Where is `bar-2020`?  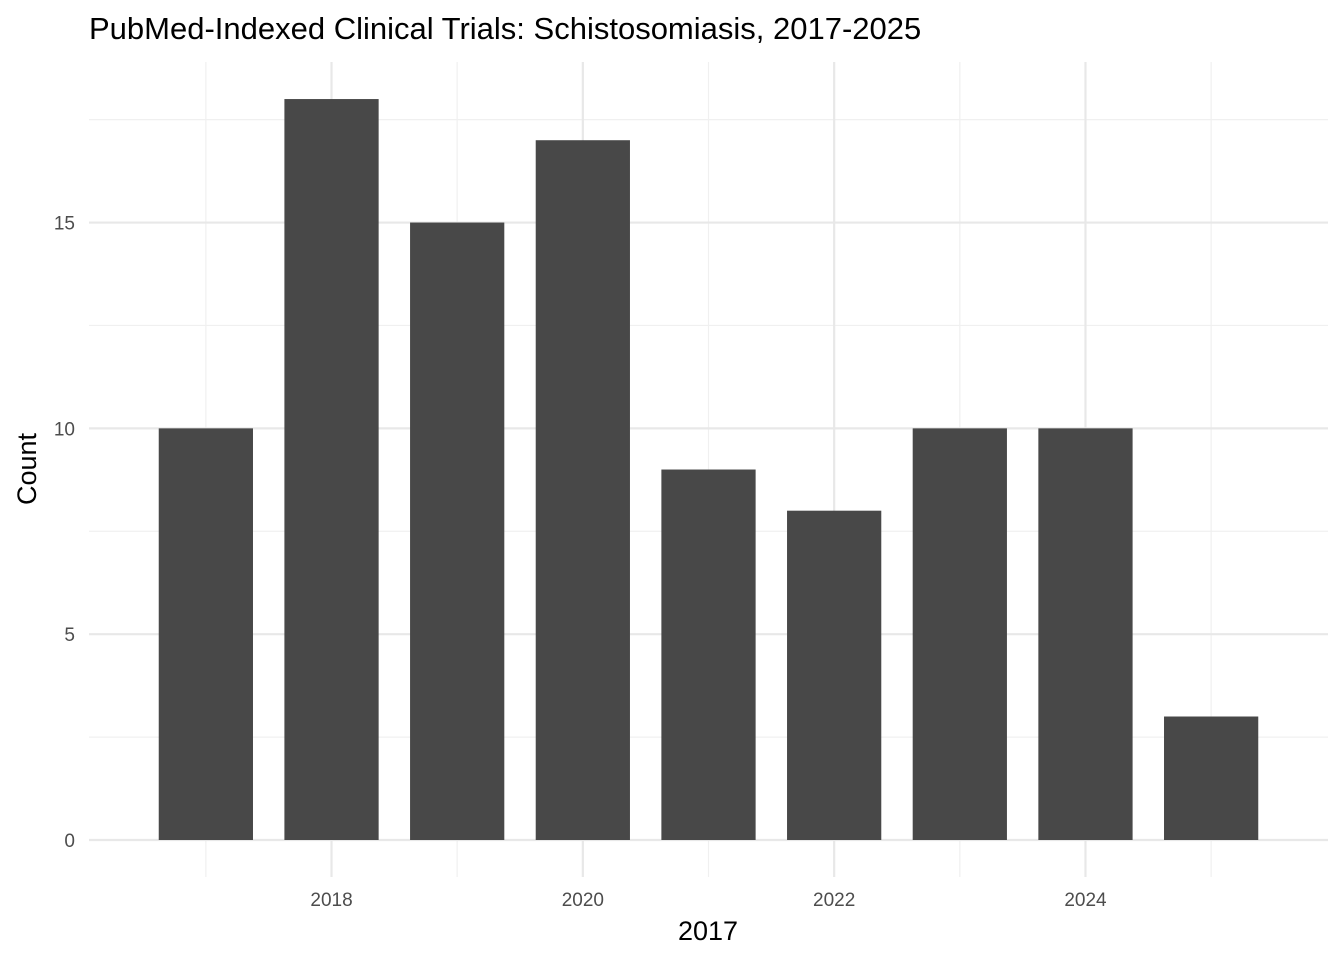
bar-2020 is located at coordinates (582, 490).